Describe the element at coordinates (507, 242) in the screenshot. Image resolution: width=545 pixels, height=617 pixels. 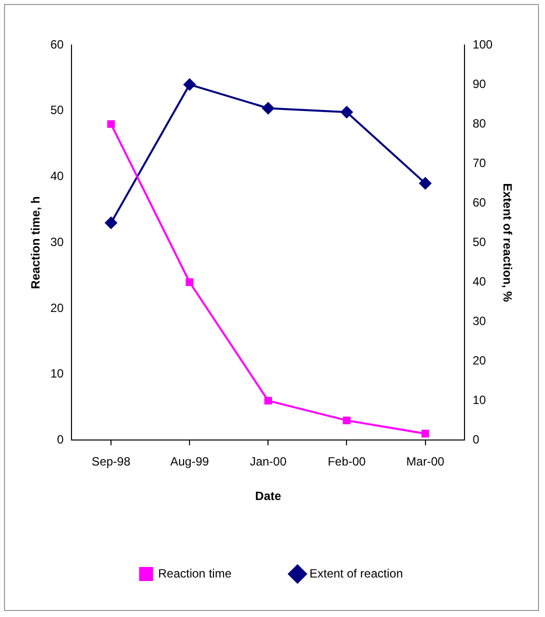
I see `y2-axis-title: Extent of reaction, %` at that location.